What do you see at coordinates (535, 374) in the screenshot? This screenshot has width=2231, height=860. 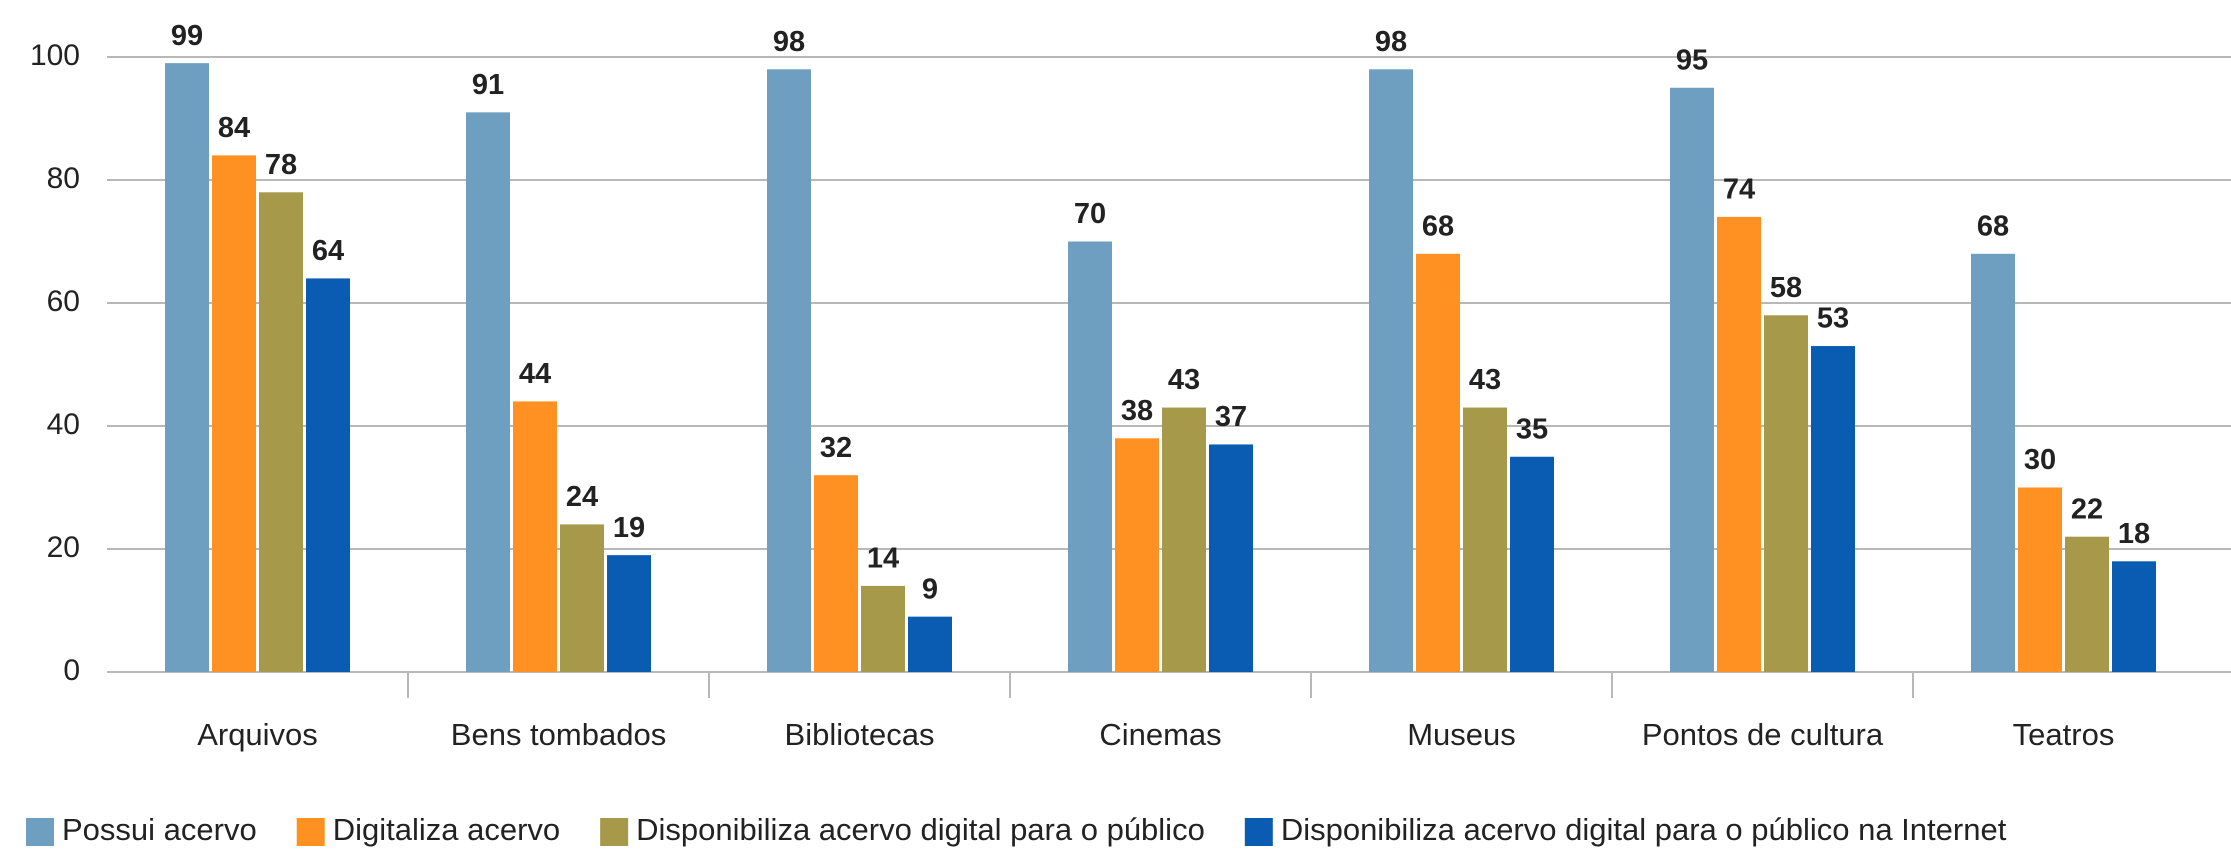 I see `value-label: 44` at bounding box center [535, 374].